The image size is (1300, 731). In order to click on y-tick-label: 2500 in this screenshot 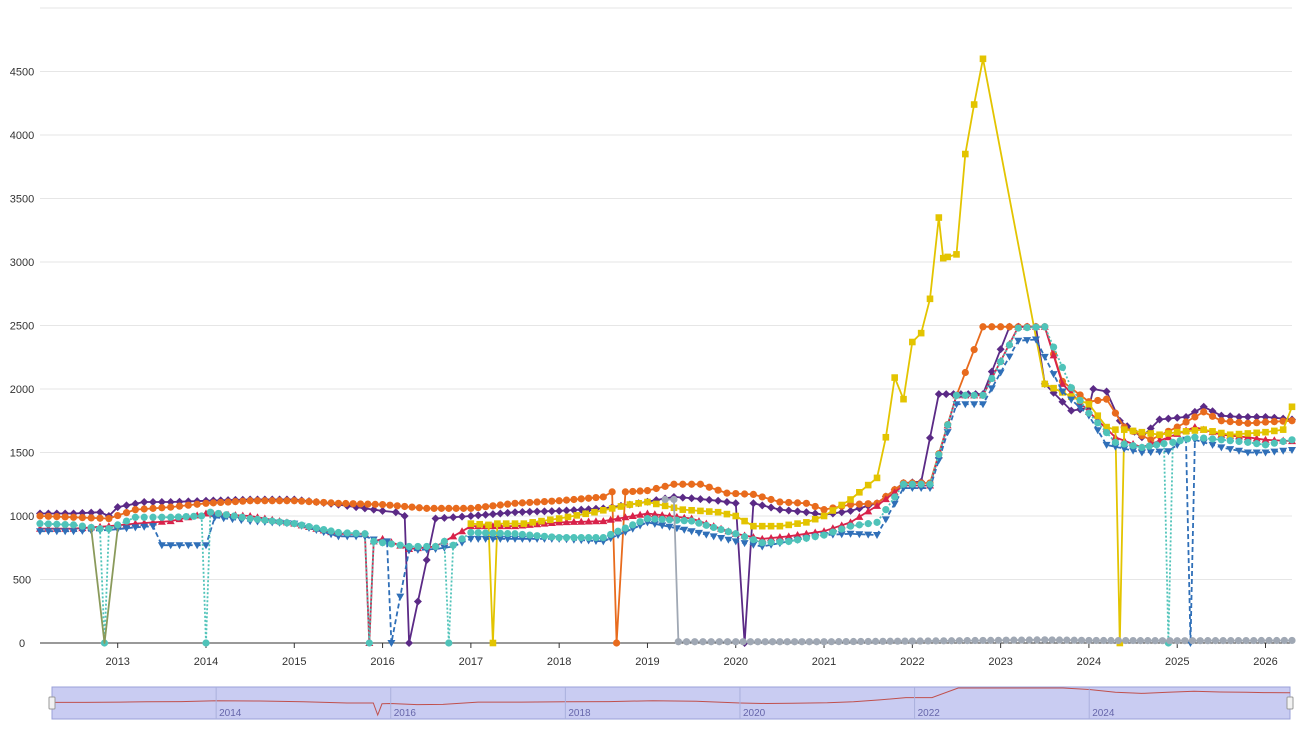, I will do `click(22, 327)`.